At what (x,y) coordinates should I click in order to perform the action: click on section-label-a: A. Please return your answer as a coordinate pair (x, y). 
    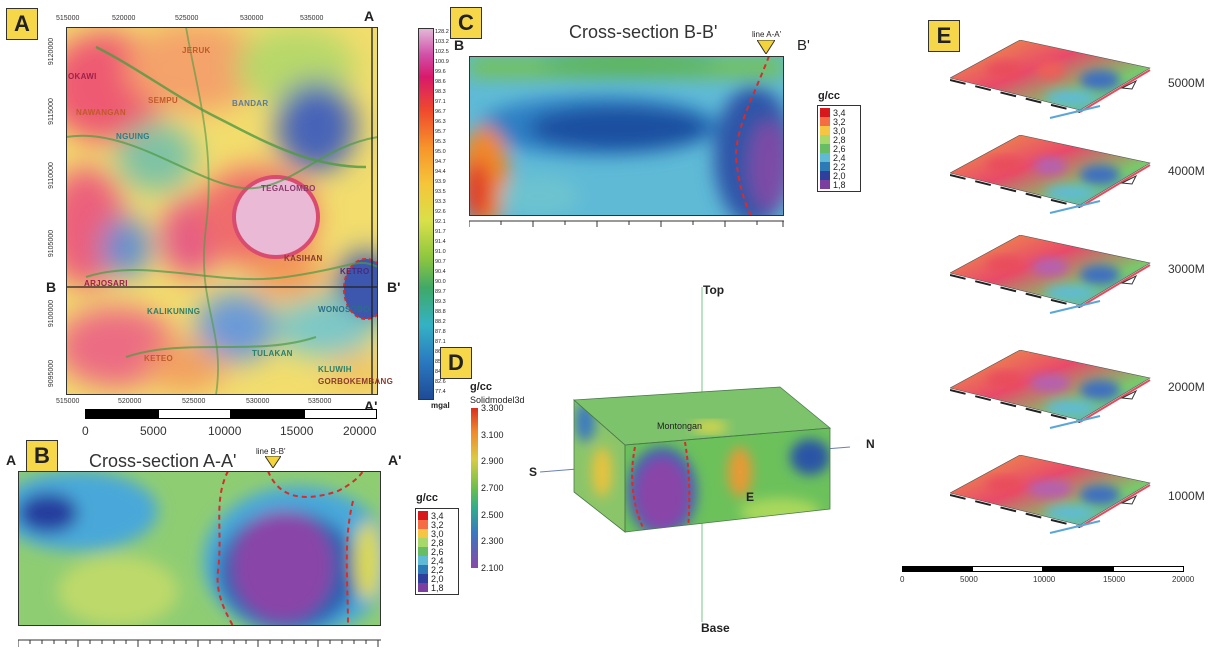
    Looking at the image, I should click on (369, 16).